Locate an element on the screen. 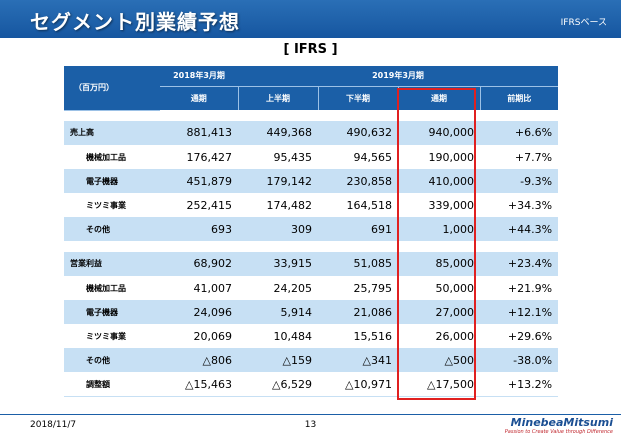  accounting-basis-label: IFRSベース is located at coordinates (583, 23).